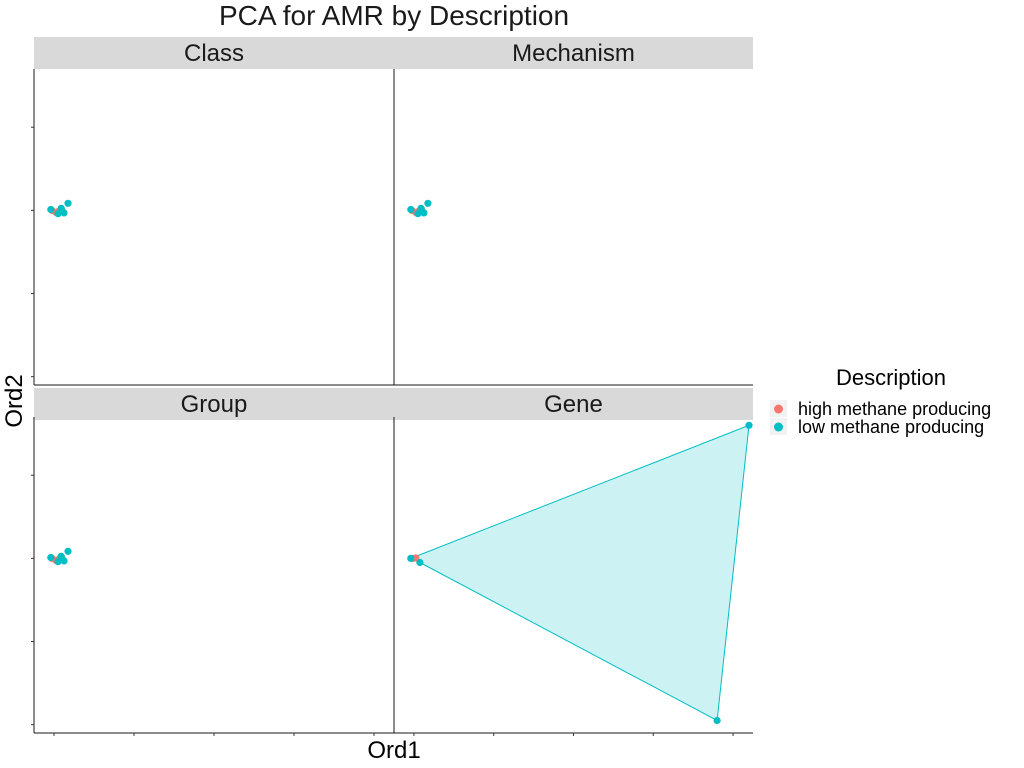 Image resolution: width=1024 pixels, height=768 pixels. What do you see at coordinates (14, 400) in the screenshot?
I see `y-axis-title: Ord2` at bounding box center [14, 400].